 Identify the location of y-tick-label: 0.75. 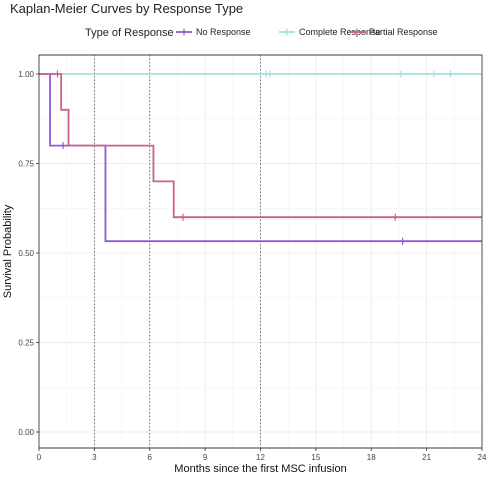
(26, 164).